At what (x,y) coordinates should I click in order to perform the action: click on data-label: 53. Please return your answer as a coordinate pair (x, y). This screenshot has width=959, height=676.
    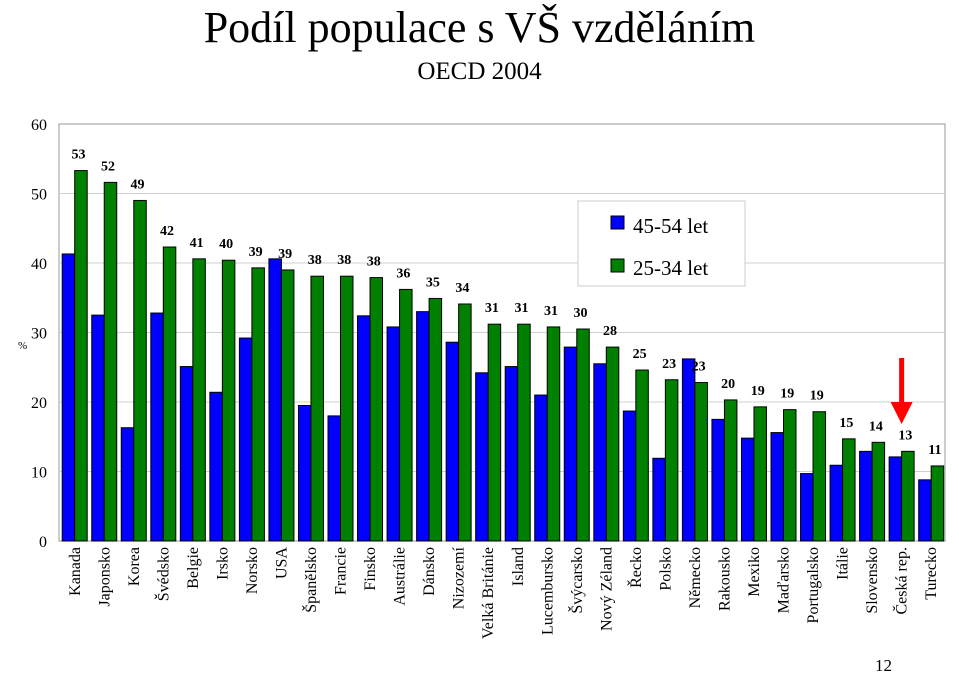
    Looking at the image, I should click on (78, 155).